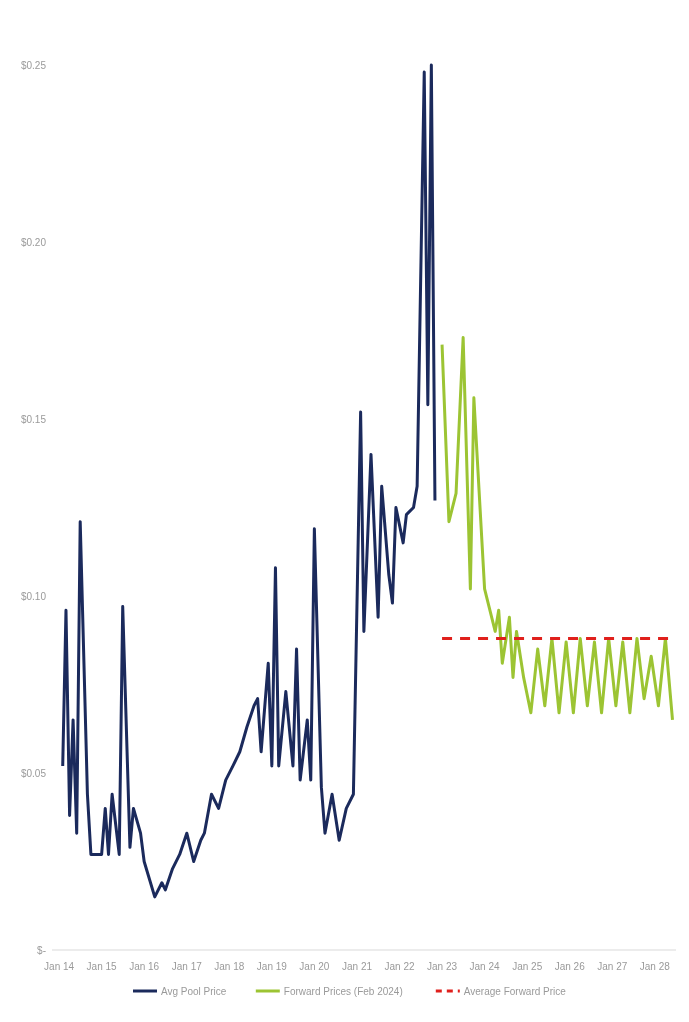 The height and width of the screenshot is (1022, 689). What do you see at coordinates (557, 529) in the screenshot?
I see `line-series` at bounding box center [557, 529].